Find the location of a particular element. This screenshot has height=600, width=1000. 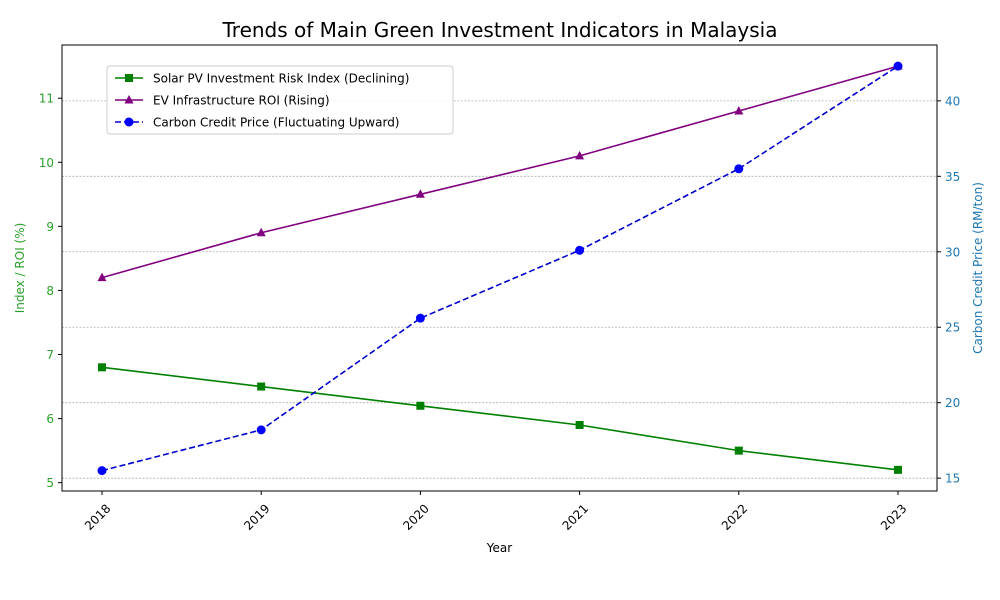

y-tick-label-left: 11 is located at coordinates (46, 99).